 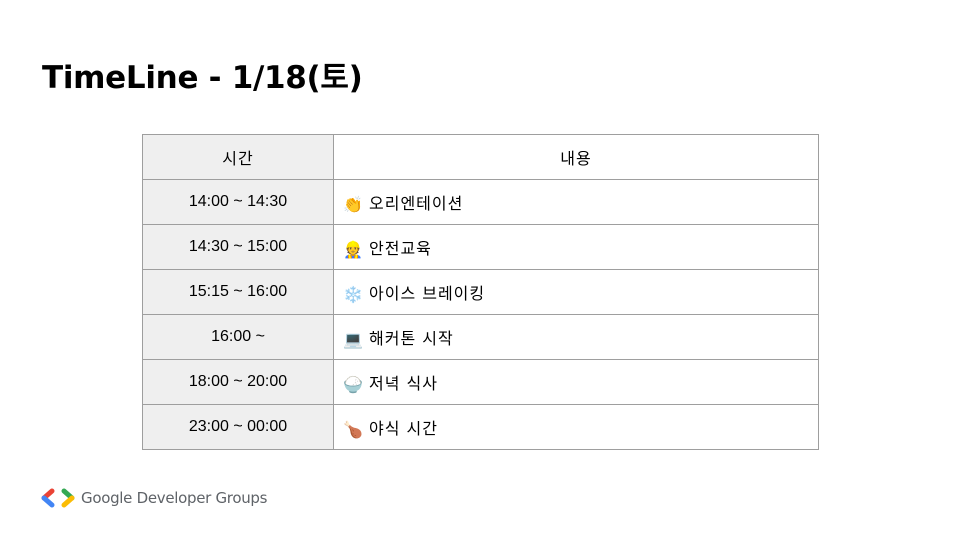 I want to click on content-cell: ❄️ 아이스 브레이킹, so click(x=576, y=292).